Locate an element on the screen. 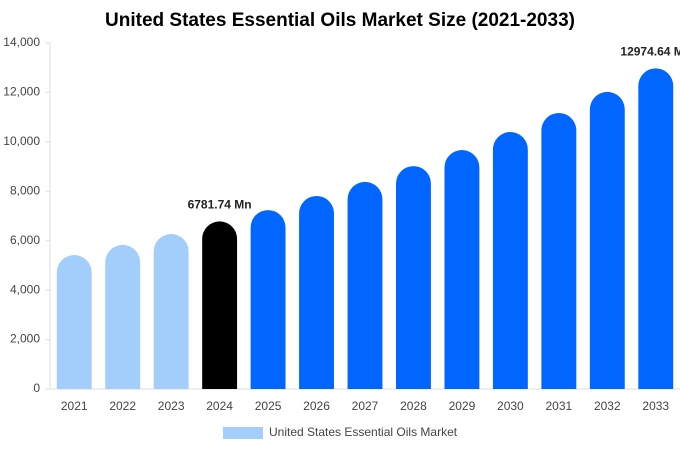 The height and width of the screenshot is (450, 680). x-tick-label: 2024 is located at coordinates (219, 406).